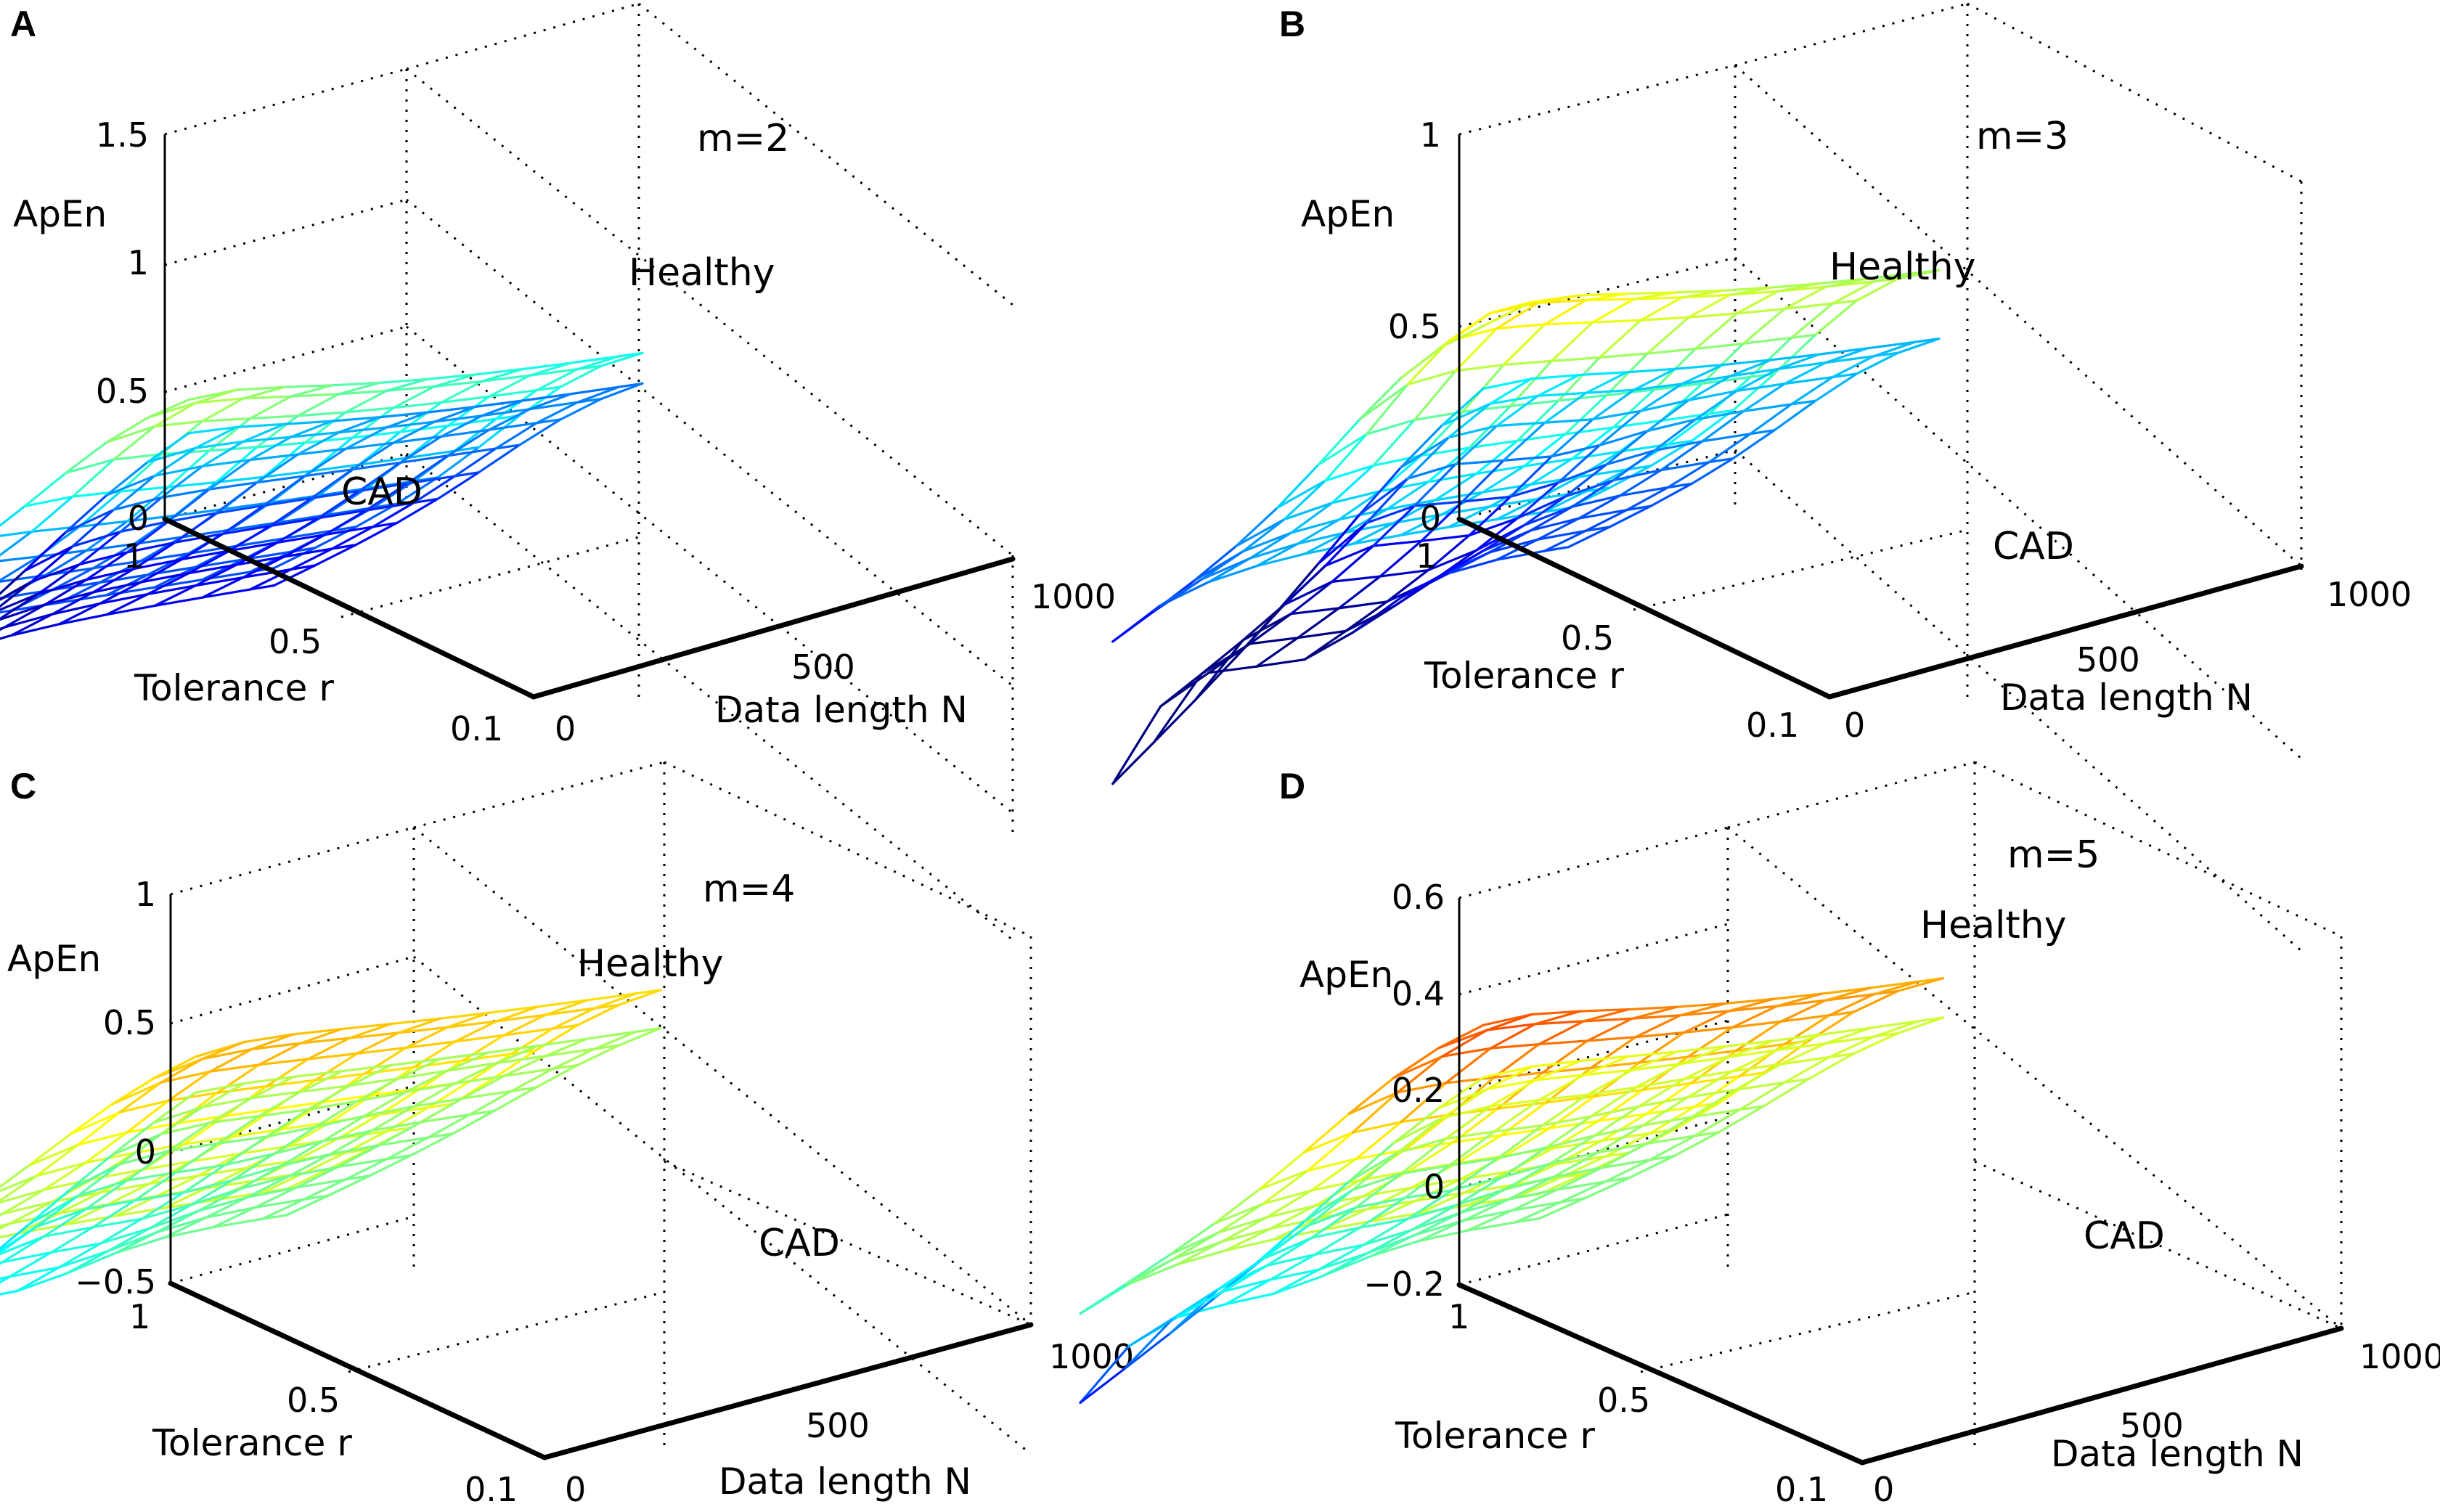 This screenshot has height=1512, width=2440. Describe the element at coordinates (749, 889) in the screenshot. I see `panel-c-m-annotation: m=4` at that location.